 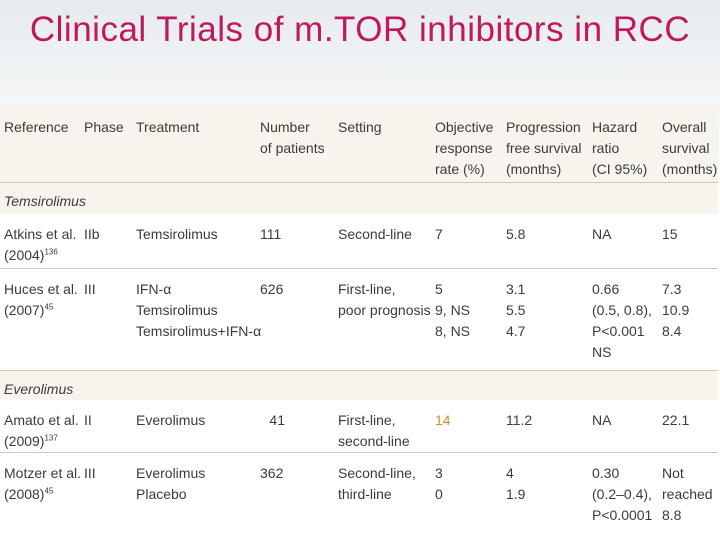 What do you see at coordinates (464, 148) in the screenshot?
I see `header-objective-response-rate: Objective response rate (%)` at bounding box center [464, 148].